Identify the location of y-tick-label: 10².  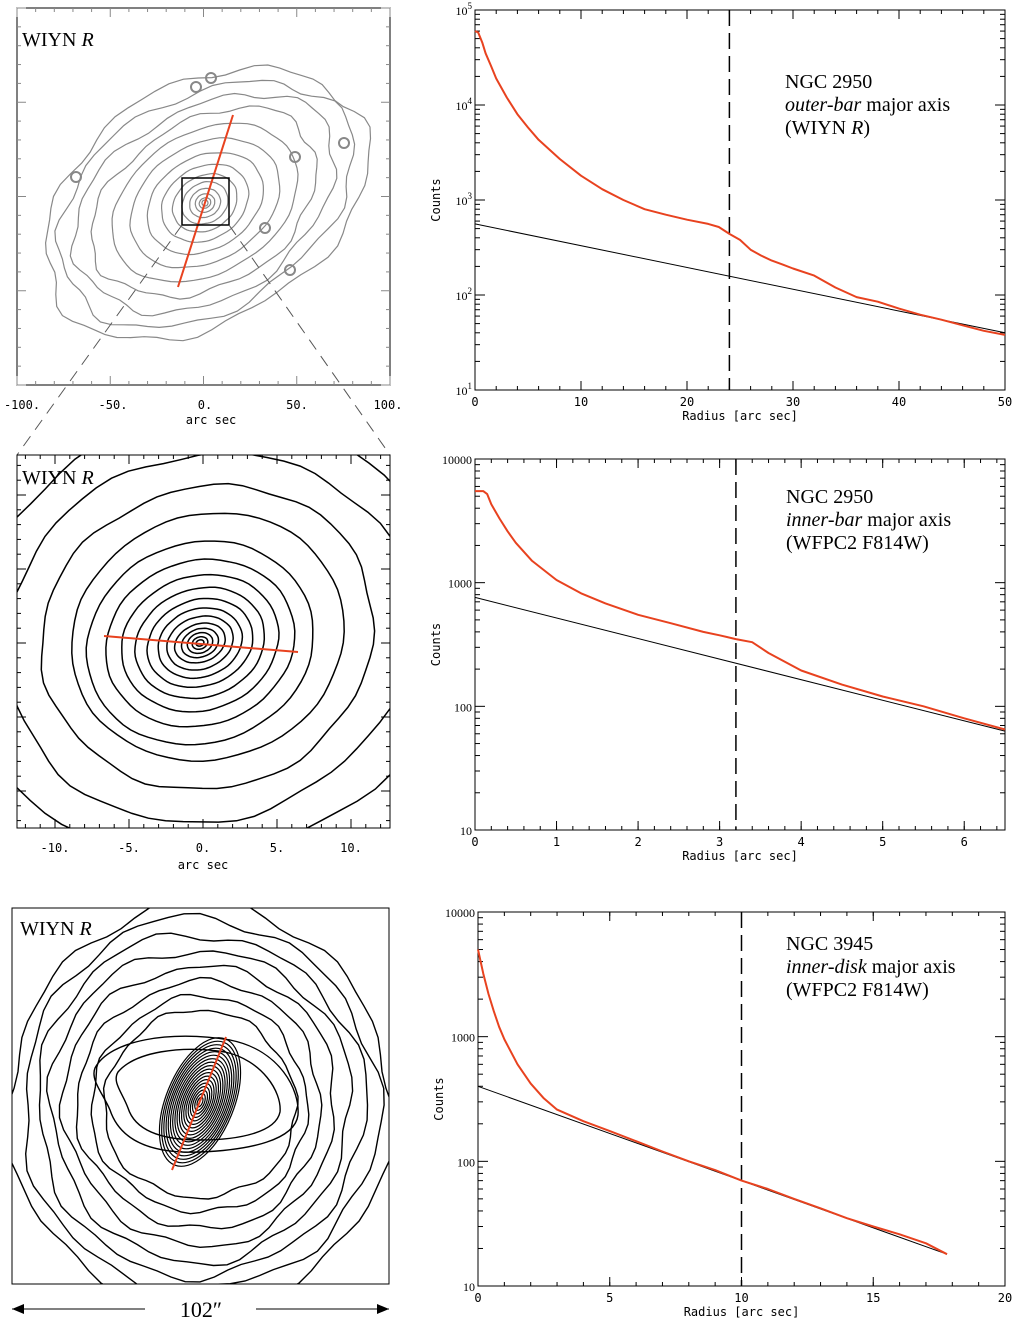
(464, 294).